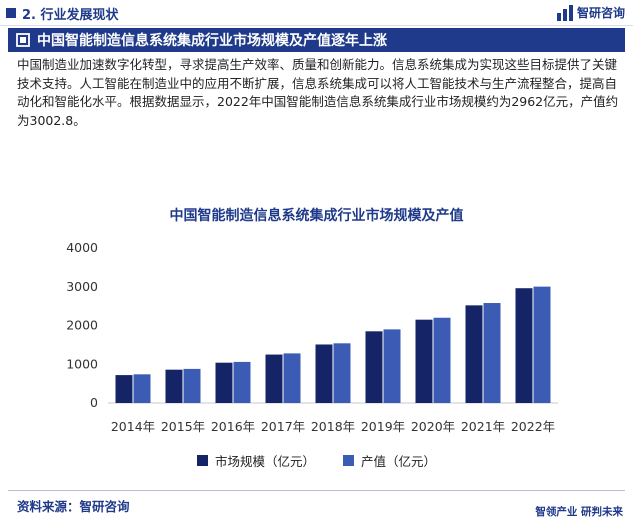  Describe the element at coordinates (348, 460) in the screenshot. I see `legend-swatch-output` at that location.